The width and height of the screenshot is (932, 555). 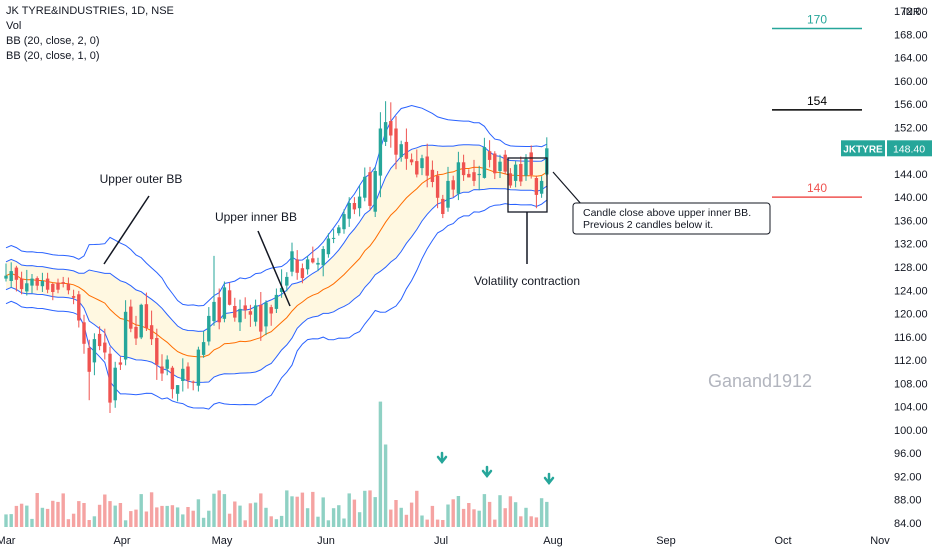 What do you see at coordinates (256, 217) in the screenshot?
I see `annotation-upper-inner-bb: Upper inner BB` at bounding box center [256, 217].